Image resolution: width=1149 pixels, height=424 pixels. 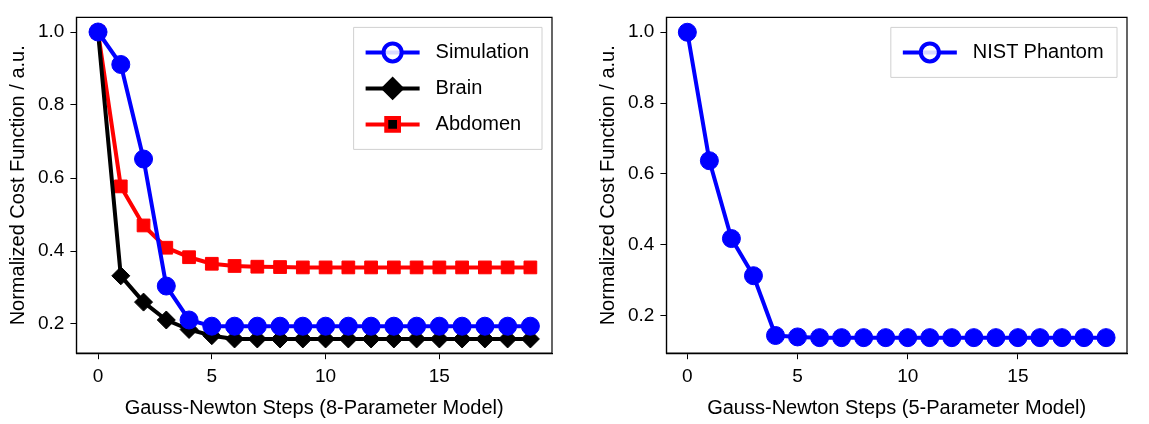 What do you see at coordinates (478, 122) in the screenshot?
I see `legend-label: Abdomen` at bounding box center [478, 122].